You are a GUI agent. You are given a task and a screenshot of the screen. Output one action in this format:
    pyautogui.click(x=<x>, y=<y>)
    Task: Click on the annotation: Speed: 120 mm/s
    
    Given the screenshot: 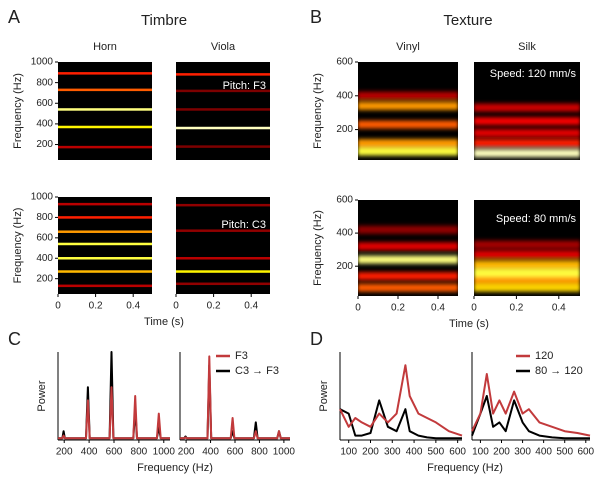 What is the action you would take?
    pyautogui.click(x=533, y=74)
    